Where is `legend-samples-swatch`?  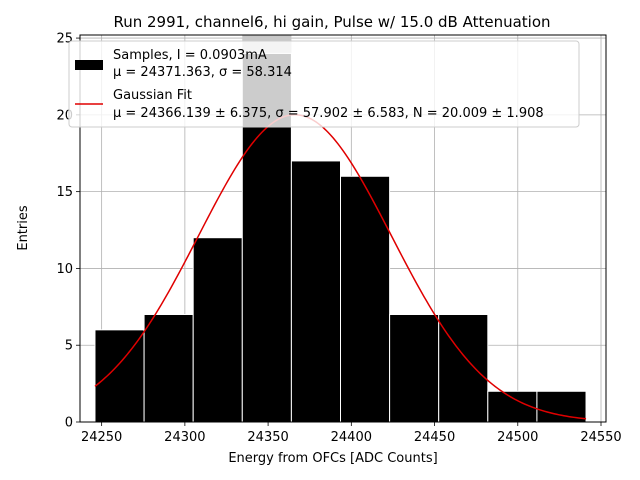
legend-samples-swatch is located at coordinates (89, 65).